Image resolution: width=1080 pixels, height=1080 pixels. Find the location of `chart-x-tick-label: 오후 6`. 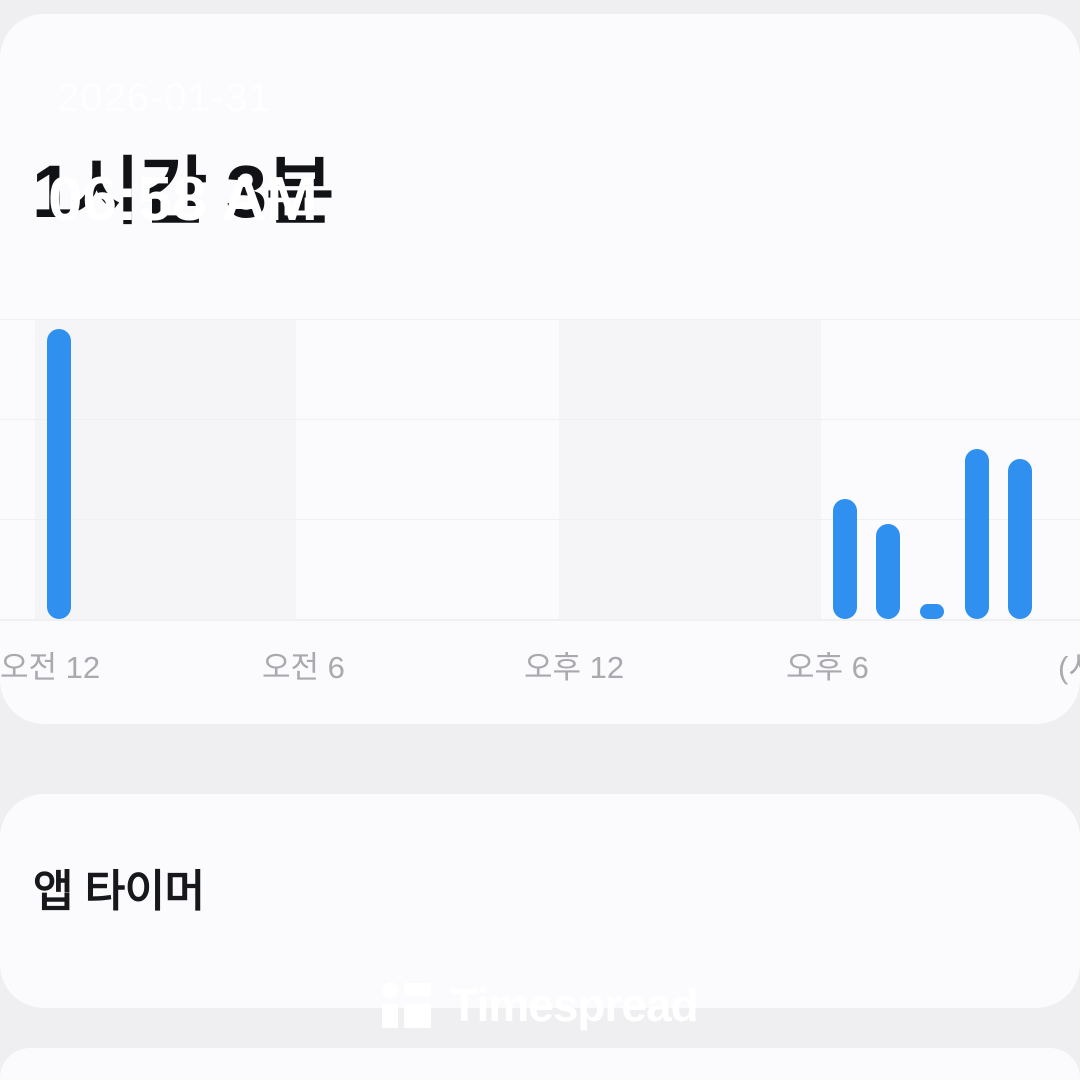

chart-x-tick-label: 오후 6 is located at coordinates (827, 667).